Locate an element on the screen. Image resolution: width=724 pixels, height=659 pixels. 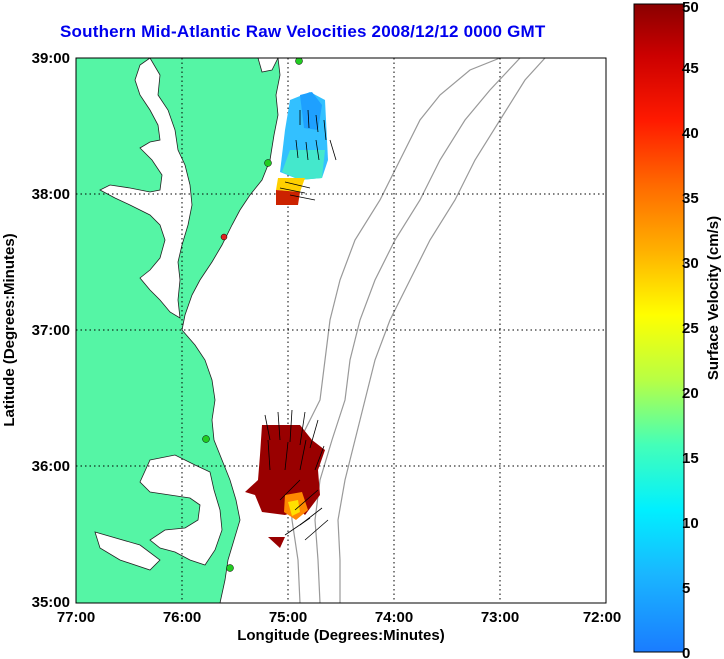
colorbar-tick-label: 15 is located at coordinates (690, 458).